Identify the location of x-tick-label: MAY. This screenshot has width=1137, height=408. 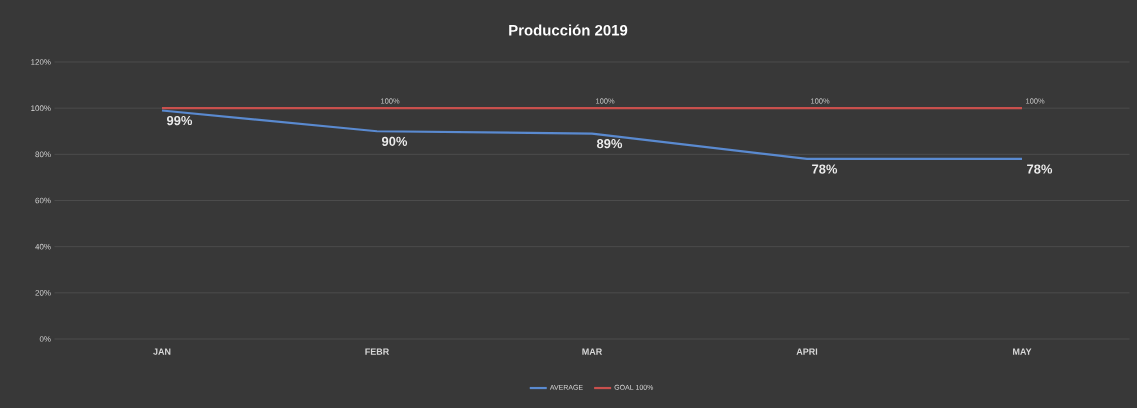
(1022, 351).